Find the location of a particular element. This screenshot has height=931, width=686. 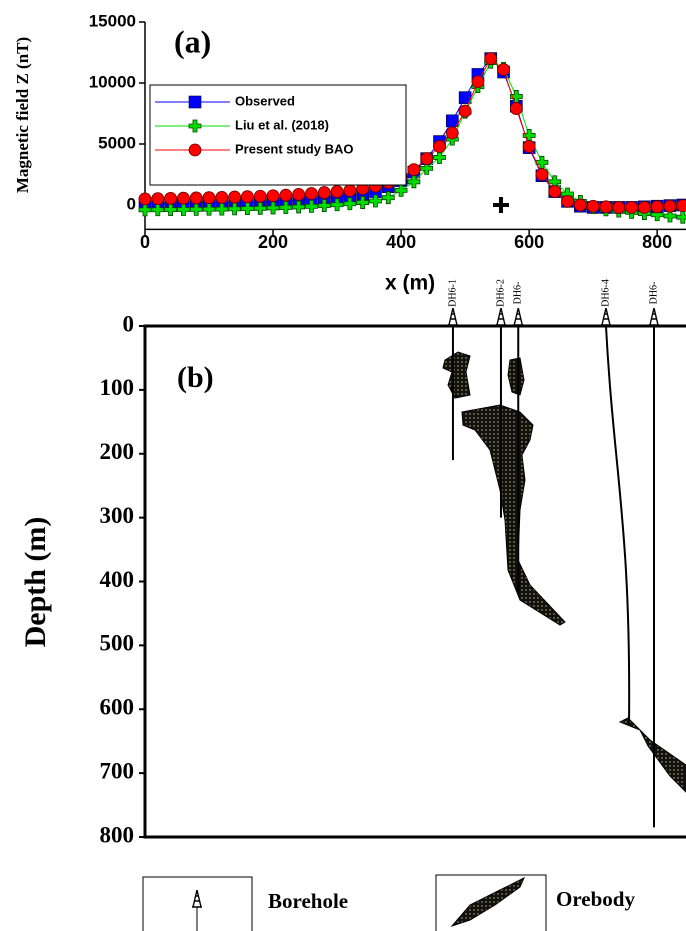

x-tick-label: 800 is located at coordinates (657, 242).